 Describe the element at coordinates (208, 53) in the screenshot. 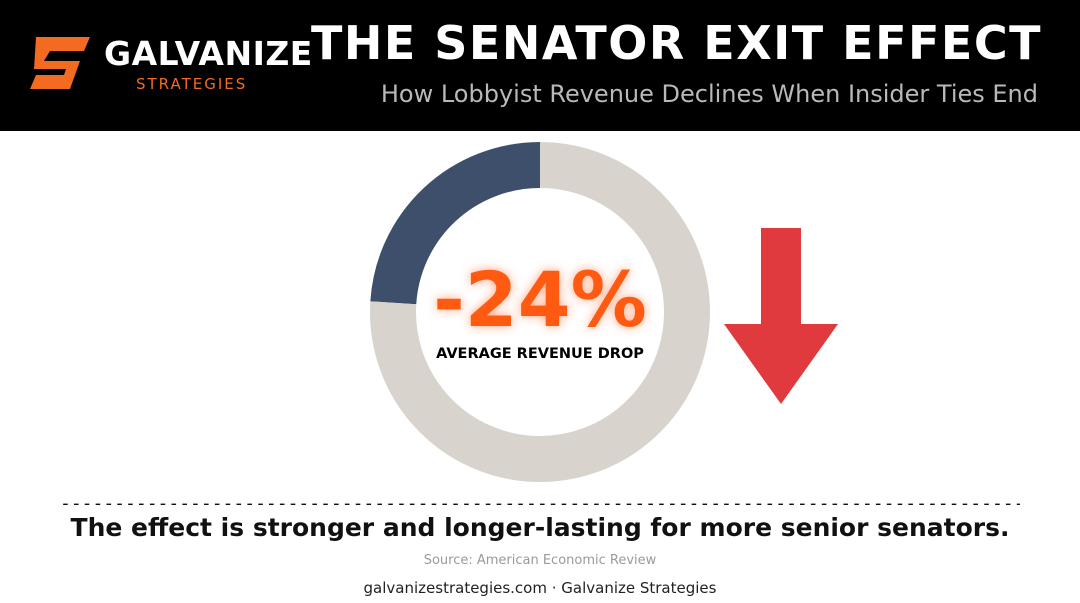

I see `brand-name: GALVANIZE` at that location.